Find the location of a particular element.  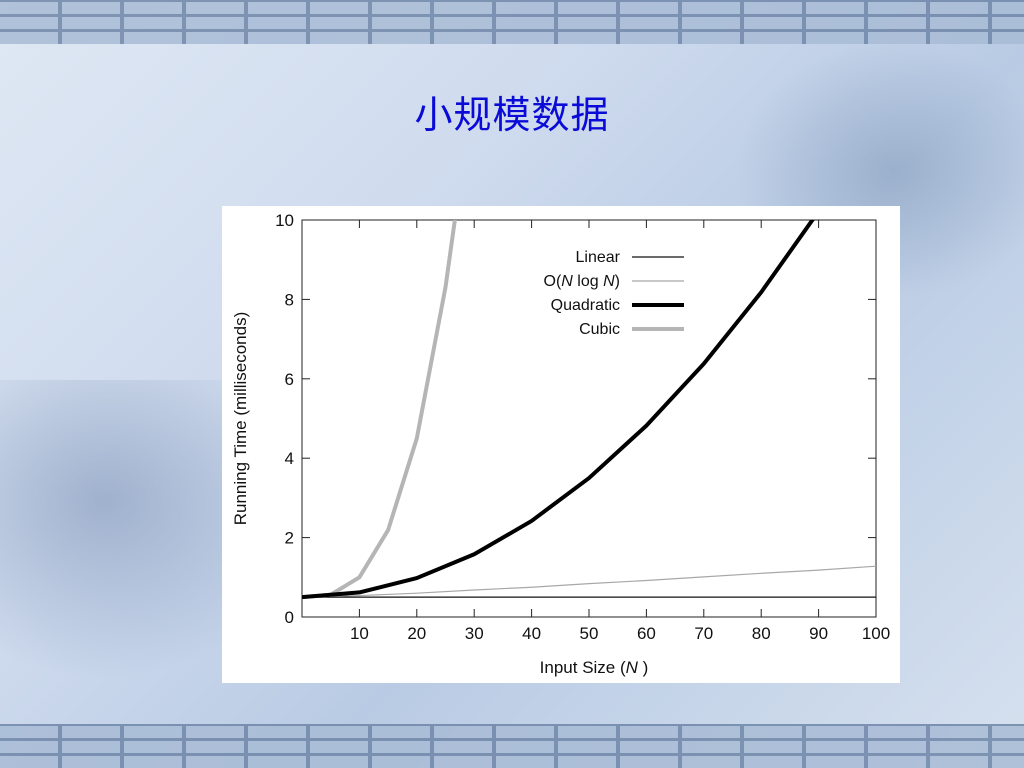

y-tick-label: 10 is located at coordinates (284, 220).